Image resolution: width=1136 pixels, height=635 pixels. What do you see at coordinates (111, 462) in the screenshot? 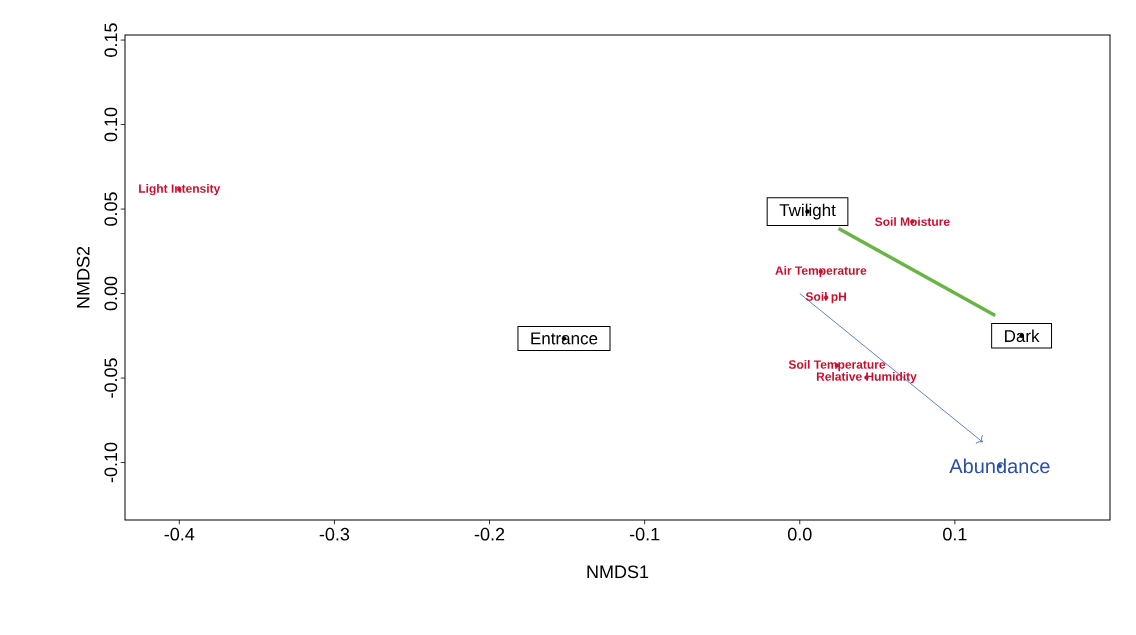
I see `y-tick-label: -0.10` at bounding box center [111, 462].